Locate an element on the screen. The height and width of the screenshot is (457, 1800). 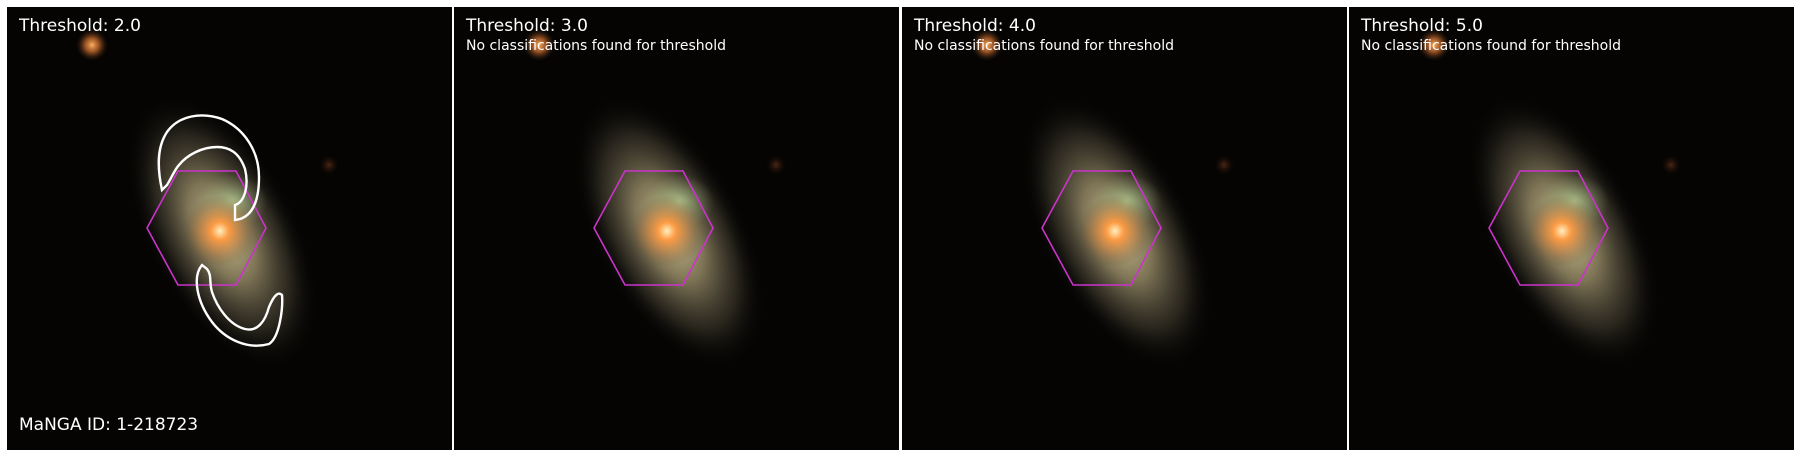
threshold-title: Threshold: 4.0 is located at coordinates (975, 26).